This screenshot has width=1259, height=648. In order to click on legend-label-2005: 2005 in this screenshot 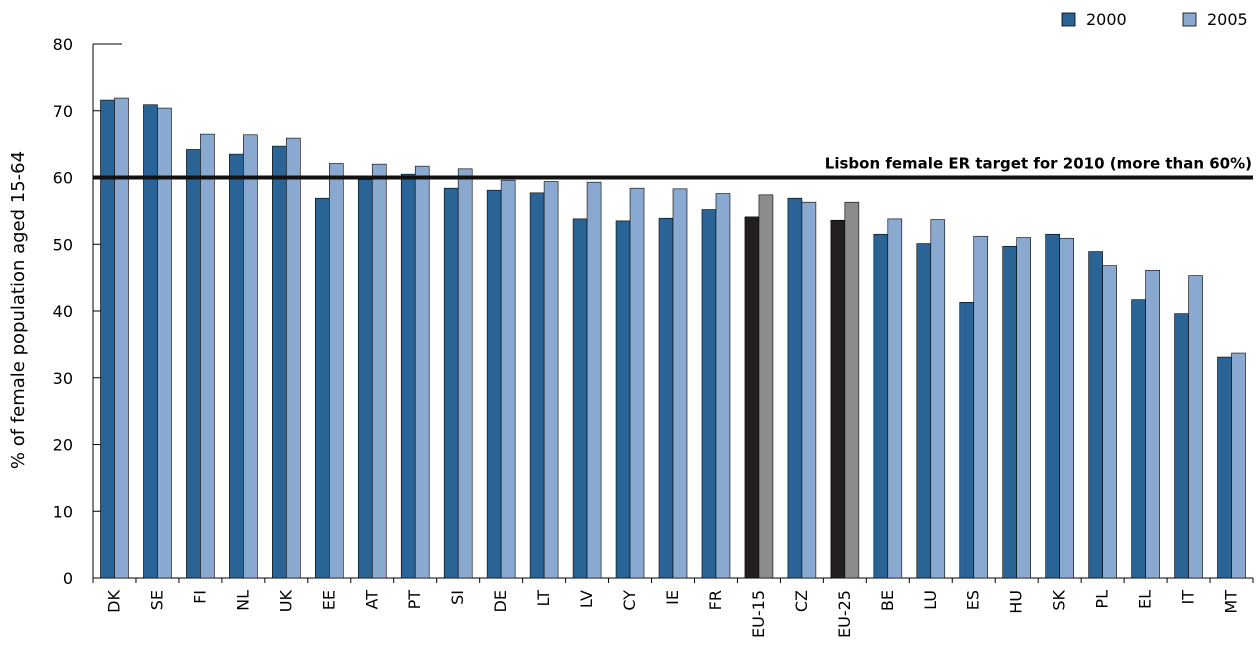, I will do `click(1227, 19)`.